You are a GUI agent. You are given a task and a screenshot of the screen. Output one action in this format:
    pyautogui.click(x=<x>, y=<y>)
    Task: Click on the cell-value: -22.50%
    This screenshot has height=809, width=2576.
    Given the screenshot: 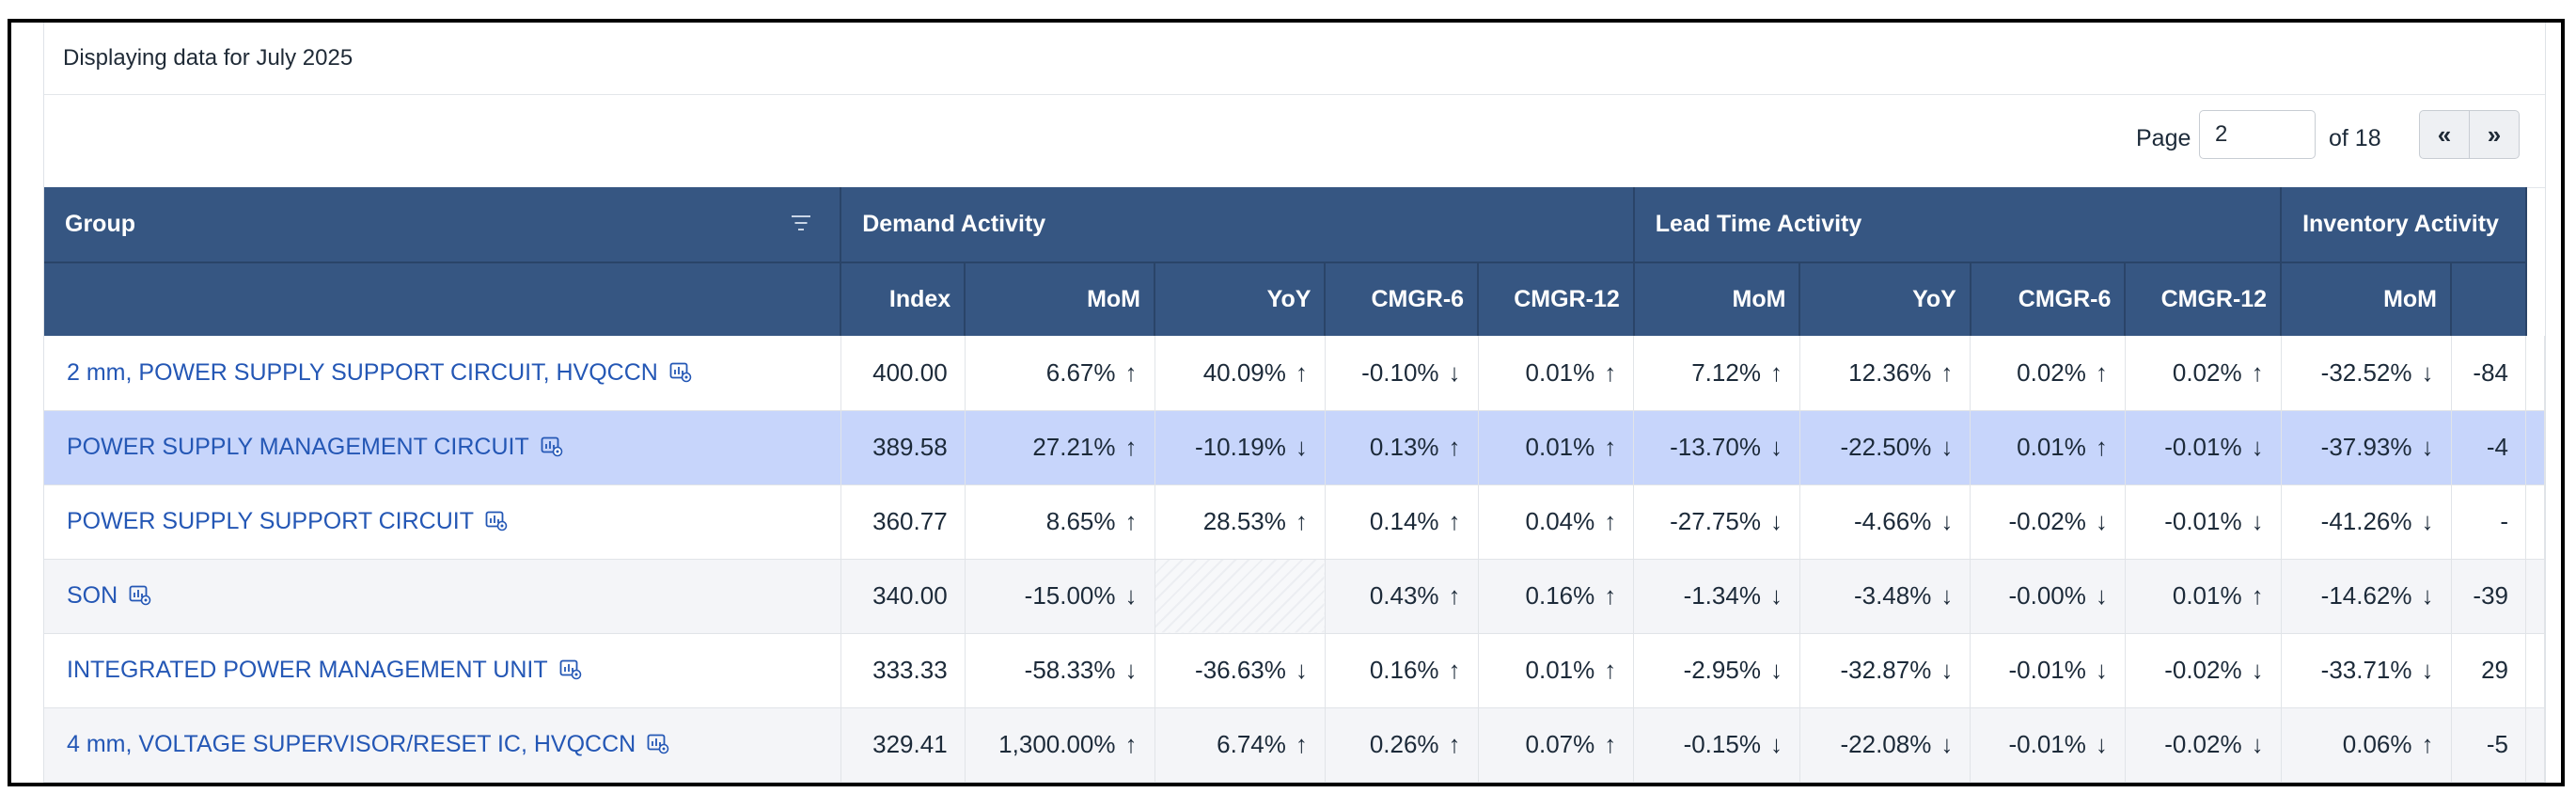 What is the action you would take?
    pyautogui.click(x=1886, y=447)
    